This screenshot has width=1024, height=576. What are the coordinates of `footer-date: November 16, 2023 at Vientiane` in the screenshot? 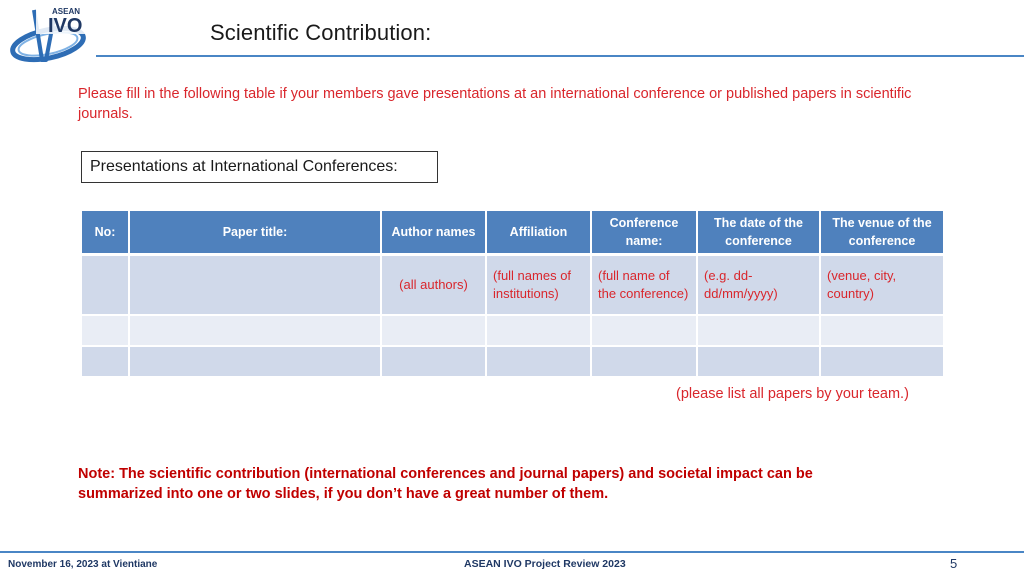 It's located at (83, 564).